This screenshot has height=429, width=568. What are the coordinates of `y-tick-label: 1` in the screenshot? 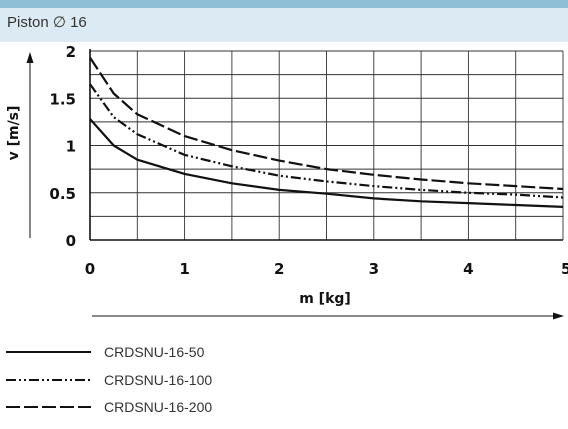 It's located at (71, 147).